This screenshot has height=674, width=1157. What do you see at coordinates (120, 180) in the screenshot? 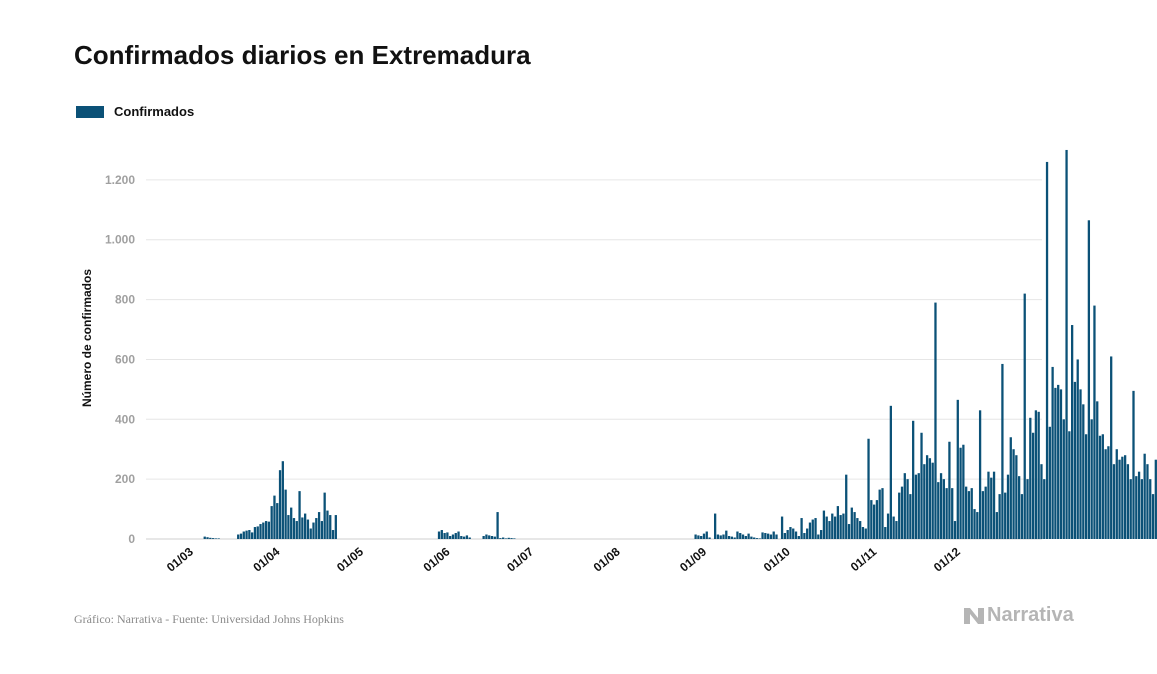
I see `y-tick-label: 1.200` at bounding box center [120, 180].